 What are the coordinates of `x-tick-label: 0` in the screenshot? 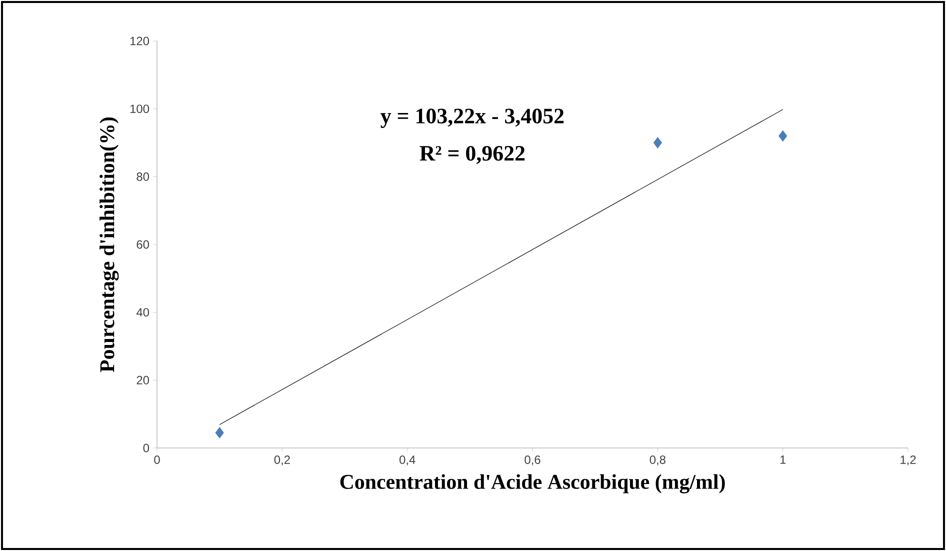 It's located at (157, 460).